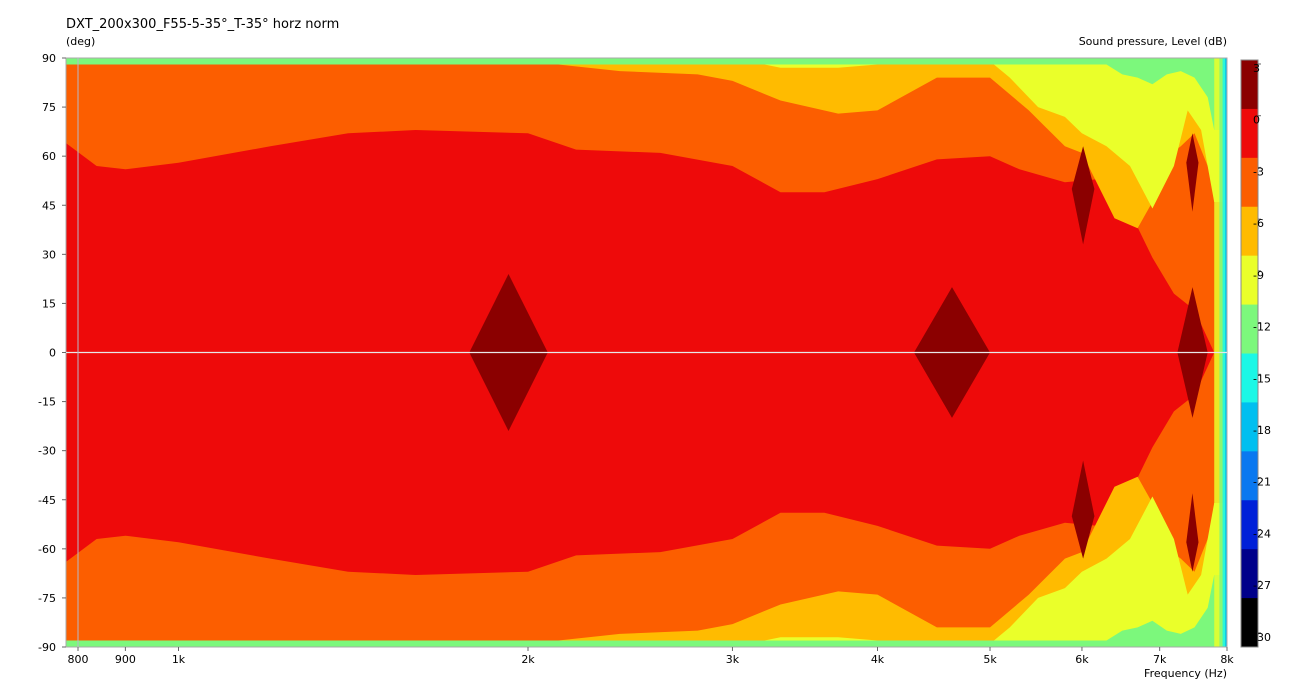  What do you see at coordinates (1262, 482) in the screenshot?
I see `colorbar-tick-label: -21` at bounding box center [1262, 482].